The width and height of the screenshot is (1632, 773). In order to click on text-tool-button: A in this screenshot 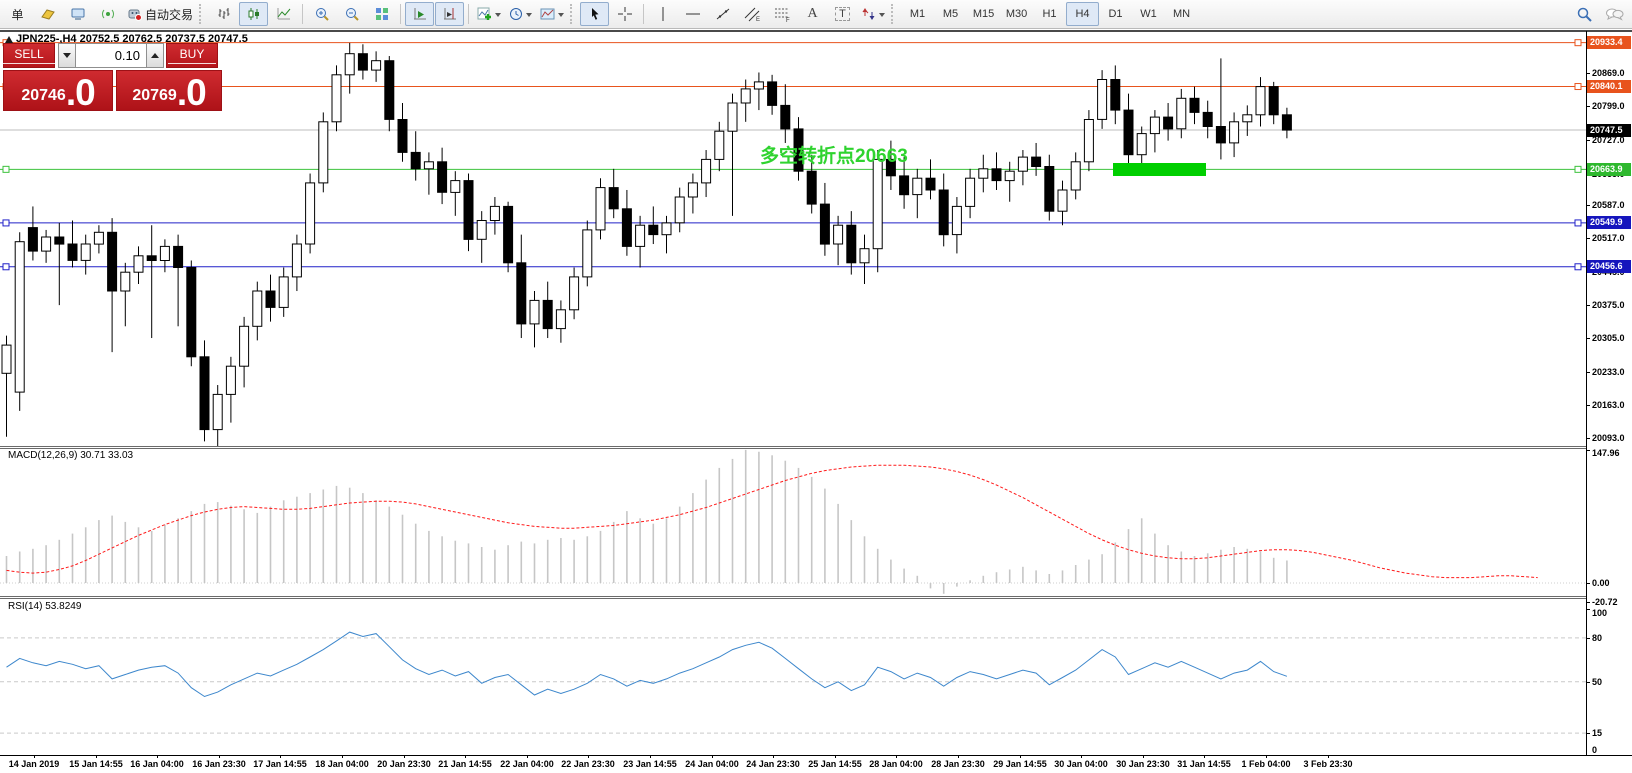, I will do `click(812, 14)`.